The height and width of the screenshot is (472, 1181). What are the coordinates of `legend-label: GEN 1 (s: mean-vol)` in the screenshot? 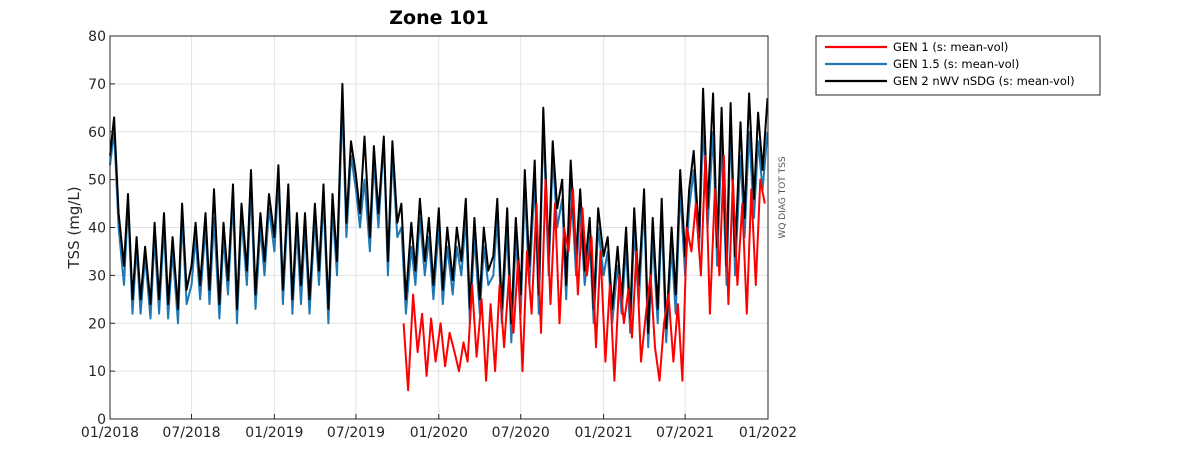 It's located at (950, 47).